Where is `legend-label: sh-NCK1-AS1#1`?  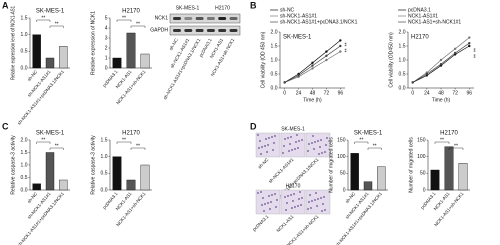
legend-label: sh-NCK1-AS1#1 is located at coordinates (298, 16).